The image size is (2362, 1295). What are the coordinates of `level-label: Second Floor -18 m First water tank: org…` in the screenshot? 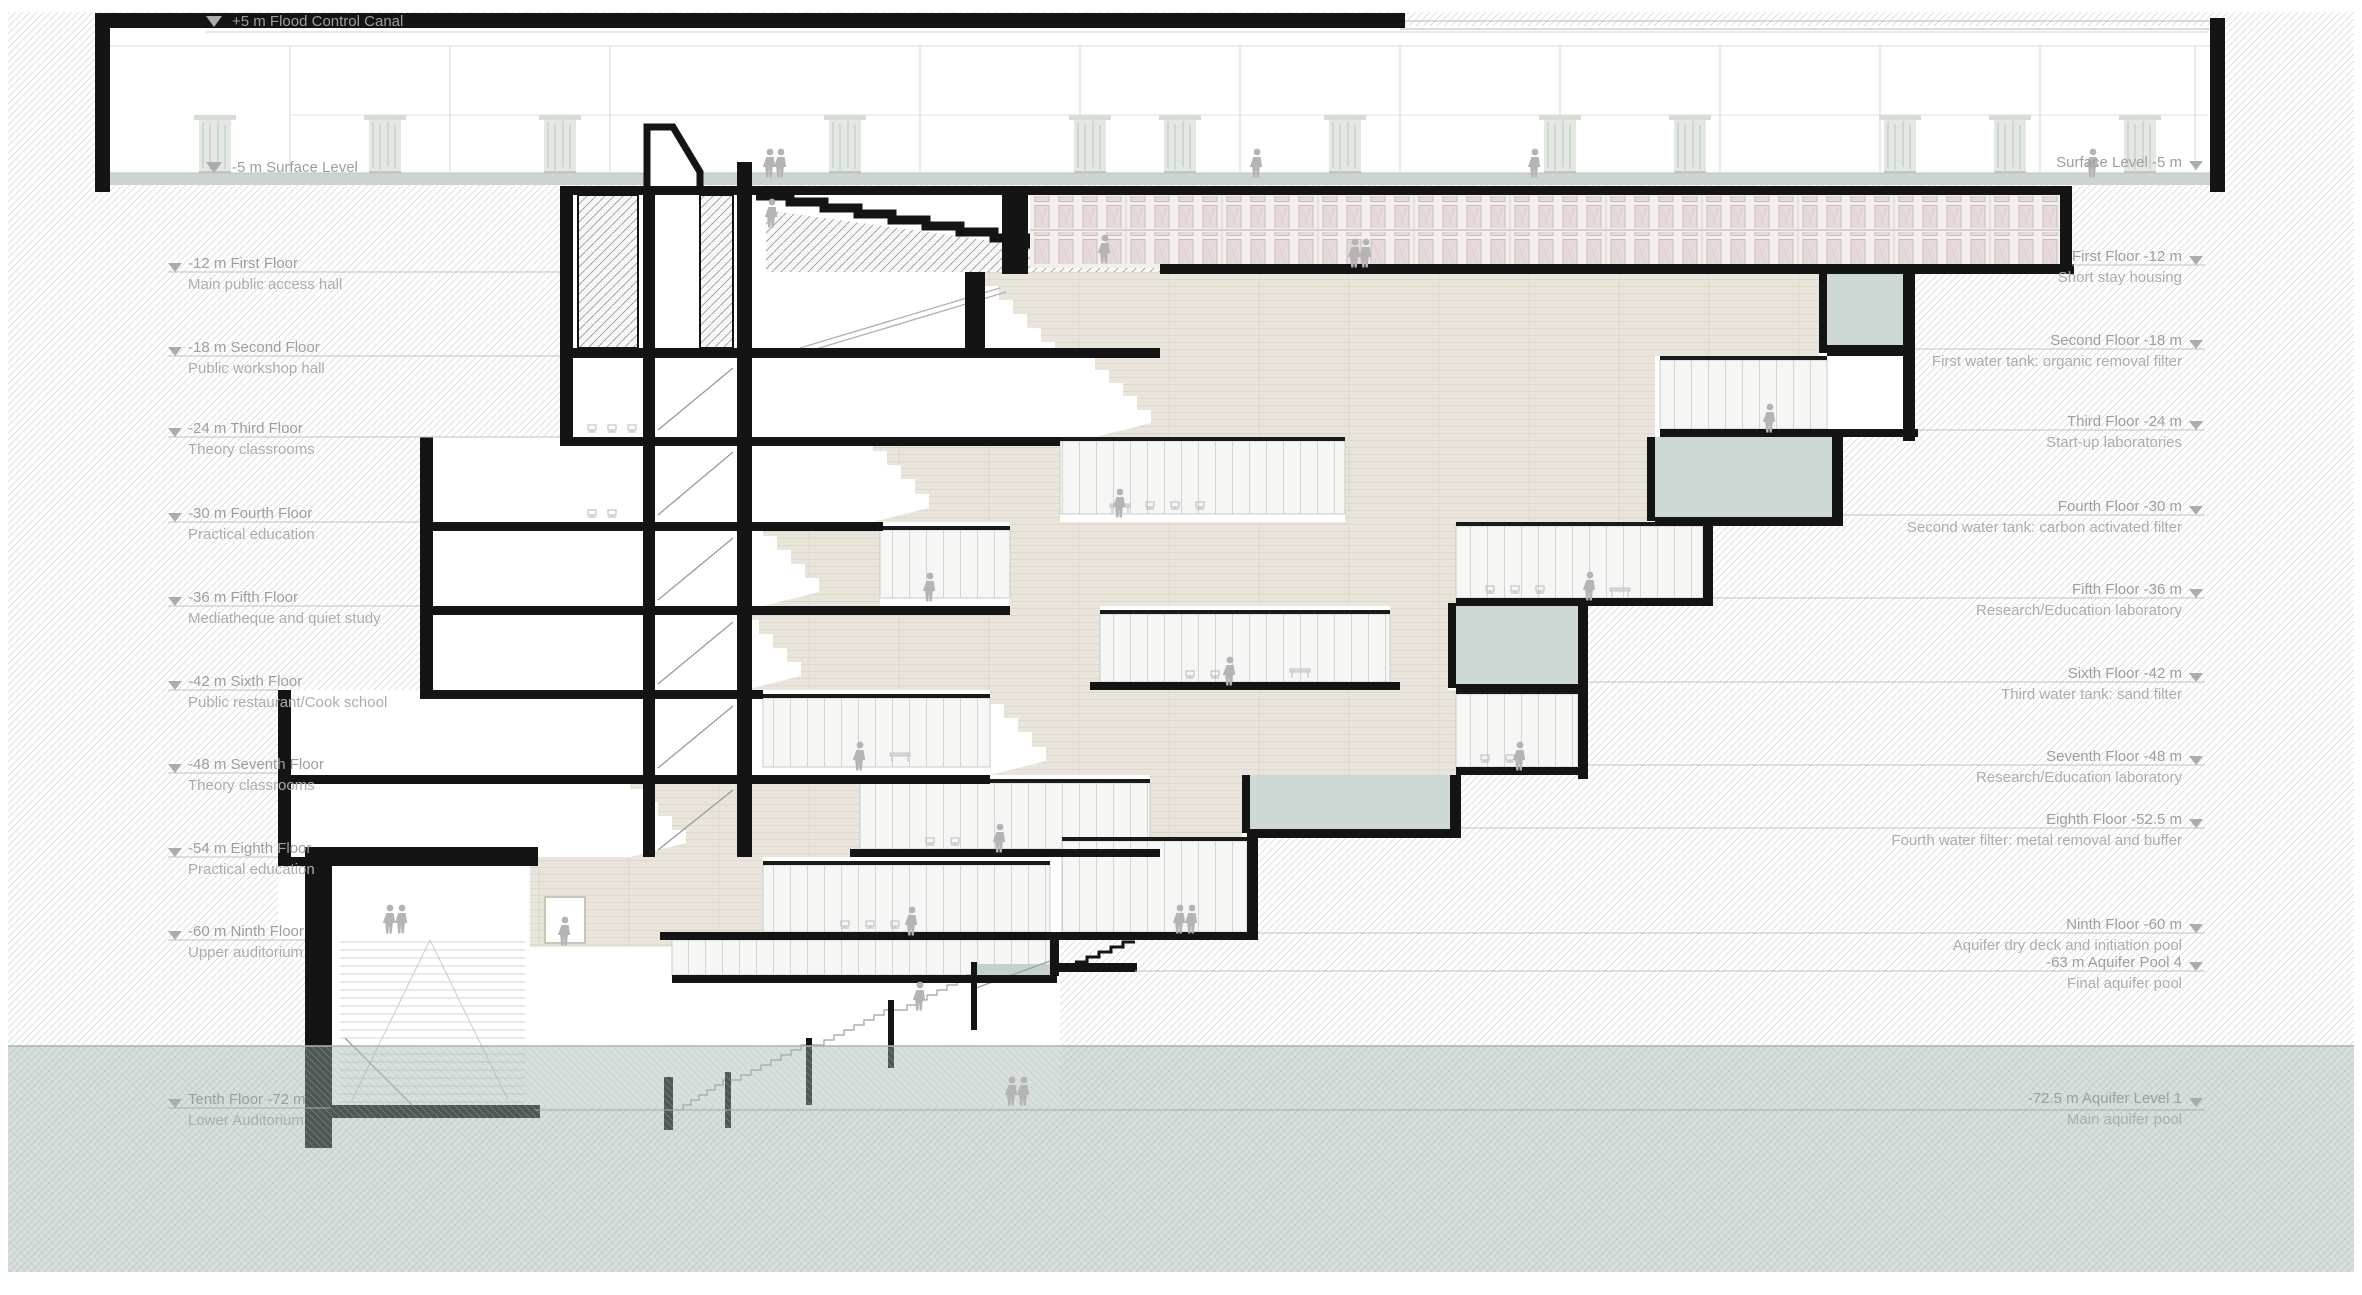 It's located at (2060, 351).